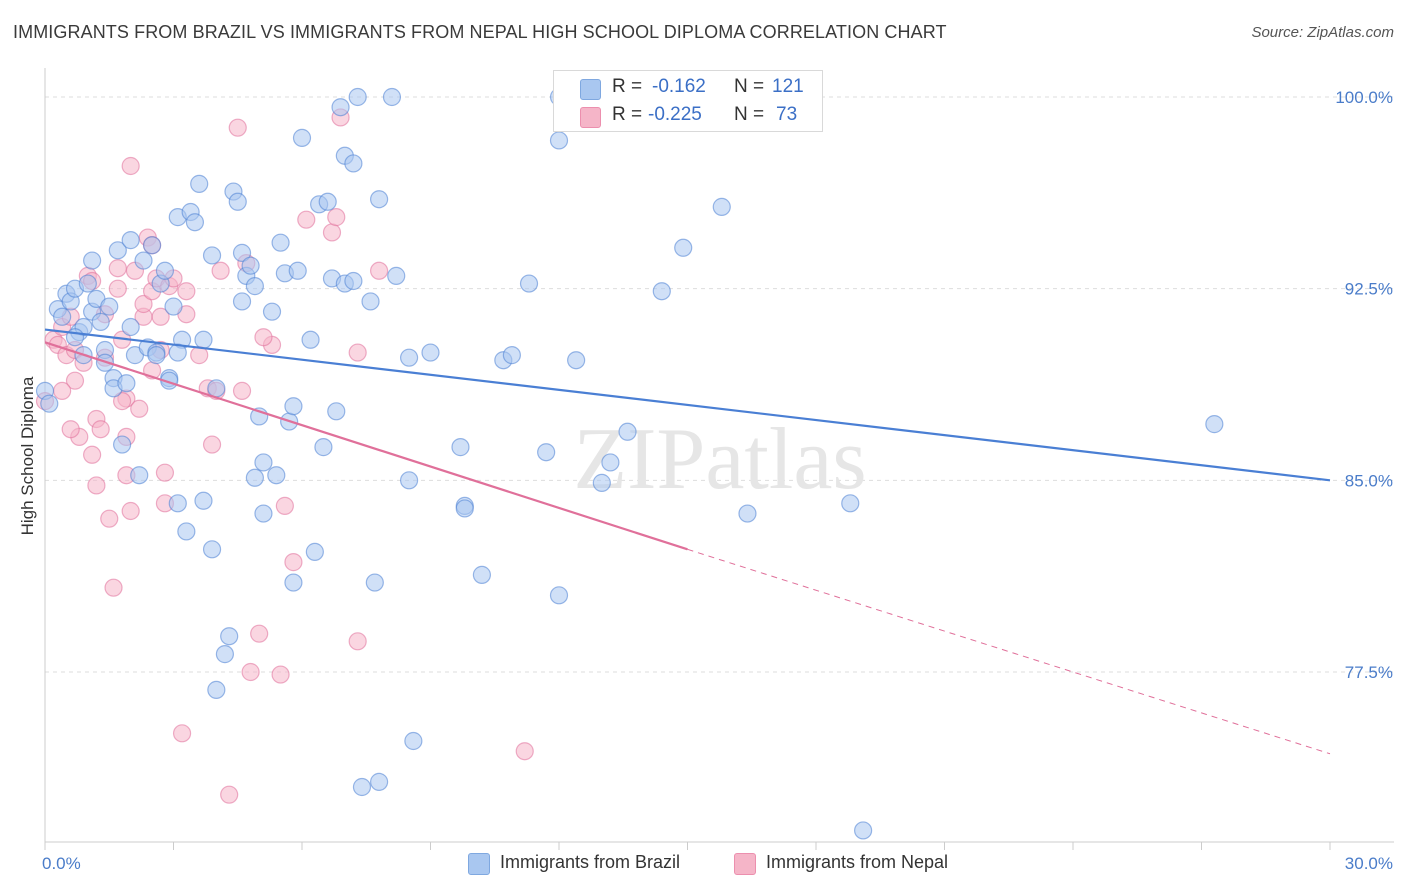  What do you see at coordinates (590, 862) in the screenshot?
I see `legend-label-brazil: Immigrants from Brazil` at bounding box center [590, 862].